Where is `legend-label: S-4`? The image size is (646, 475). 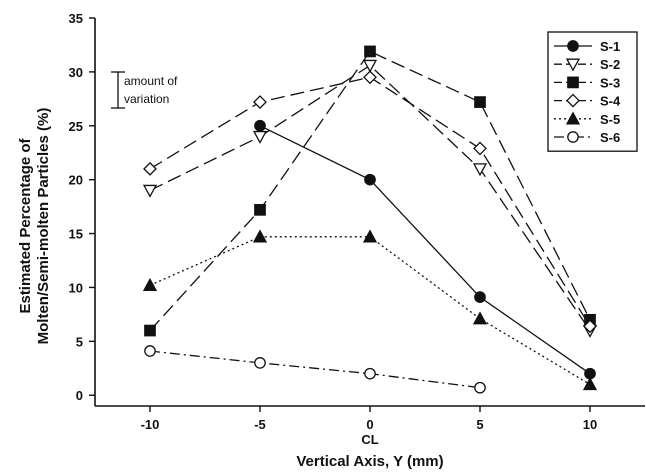
legend-label: S-4 is located at coordinates (610, 101).